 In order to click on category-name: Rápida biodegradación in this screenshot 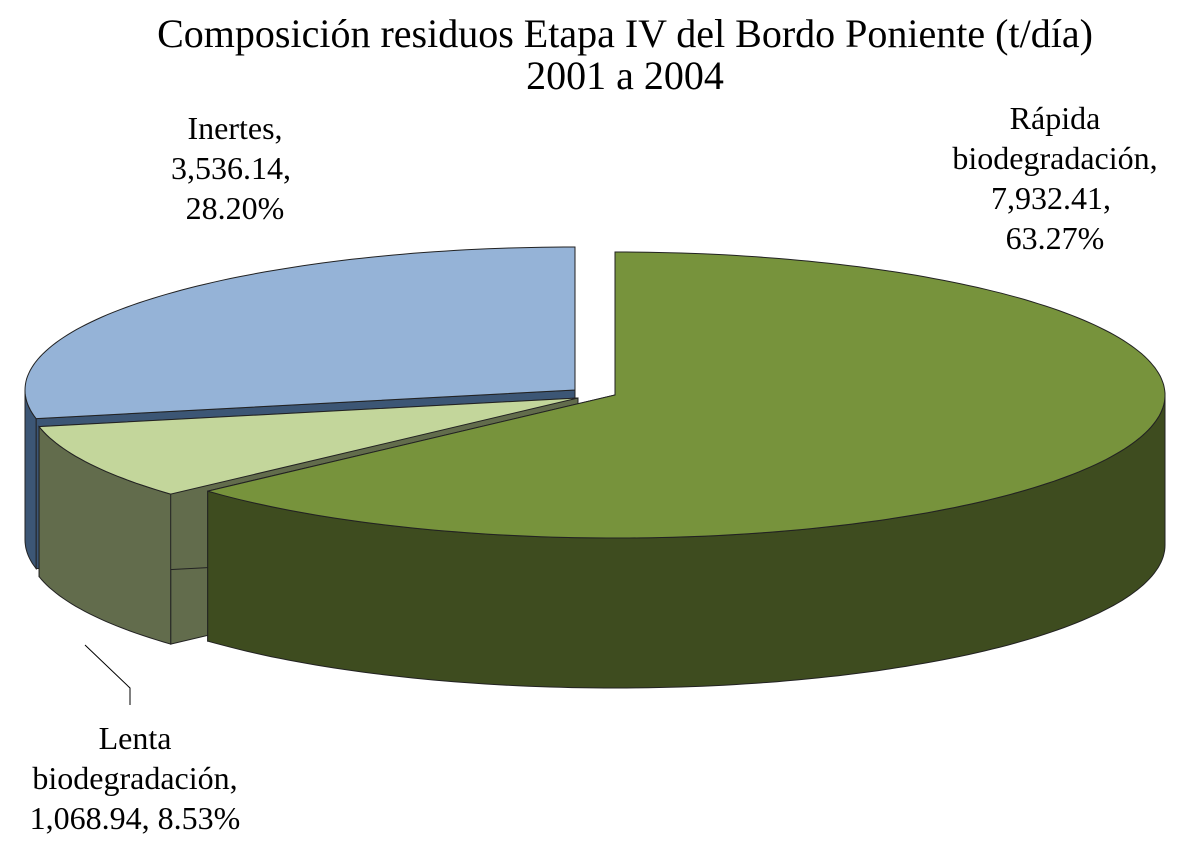, I will do `click(1051, 138)`.